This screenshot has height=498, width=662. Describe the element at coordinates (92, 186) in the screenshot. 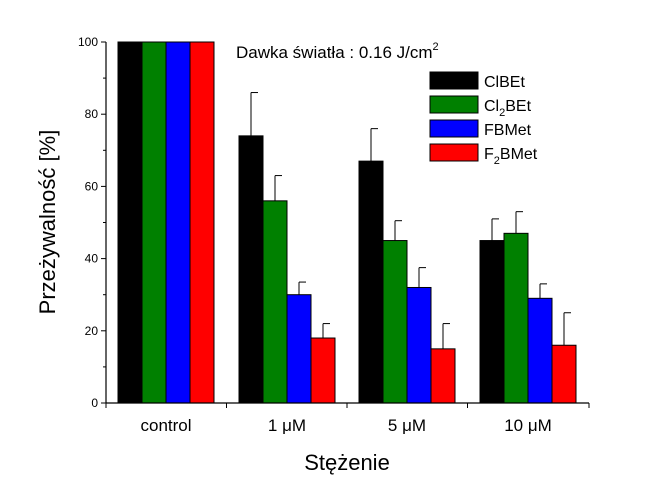

I see `y-tick-label: 60` at that location.